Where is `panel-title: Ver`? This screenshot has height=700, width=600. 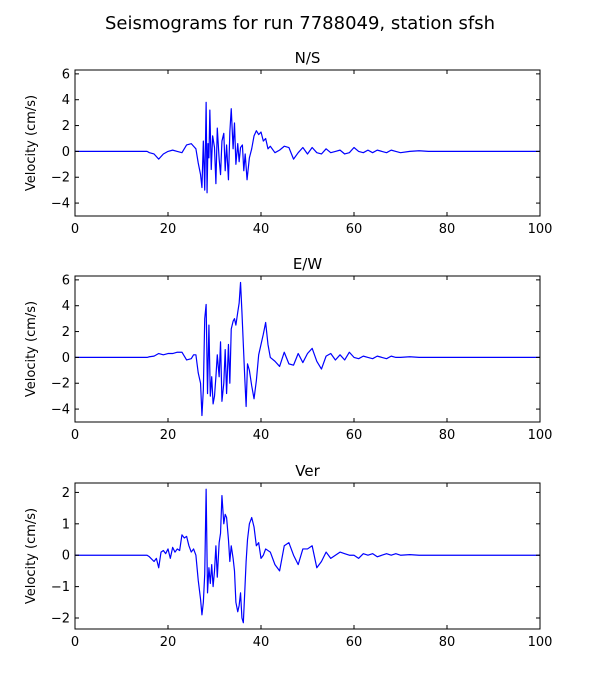 panel-title: Ver is located at coordinates (307, 471).